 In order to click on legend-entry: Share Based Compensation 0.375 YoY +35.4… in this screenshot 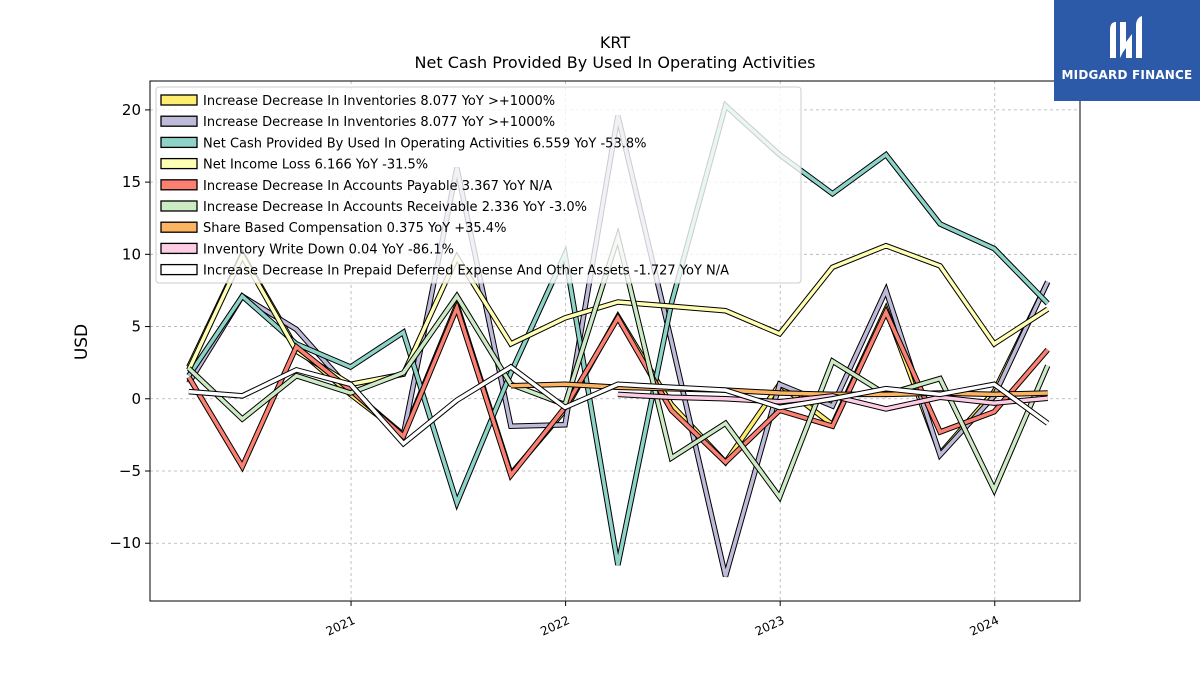, I will do `click(354, 228)`.